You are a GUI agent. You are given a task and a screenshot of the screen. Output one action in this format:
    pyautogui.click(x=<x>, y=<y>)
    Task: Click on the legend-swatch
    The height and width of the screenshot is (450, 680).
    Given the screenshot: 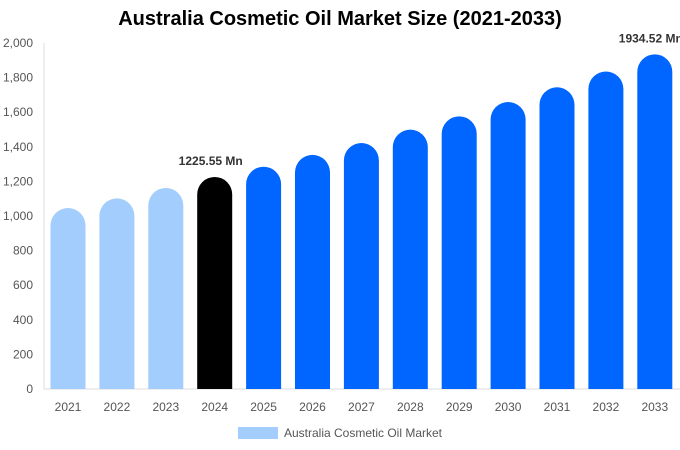 What is the action you would take?
    pyautogui.click(x=257, y=433)
    